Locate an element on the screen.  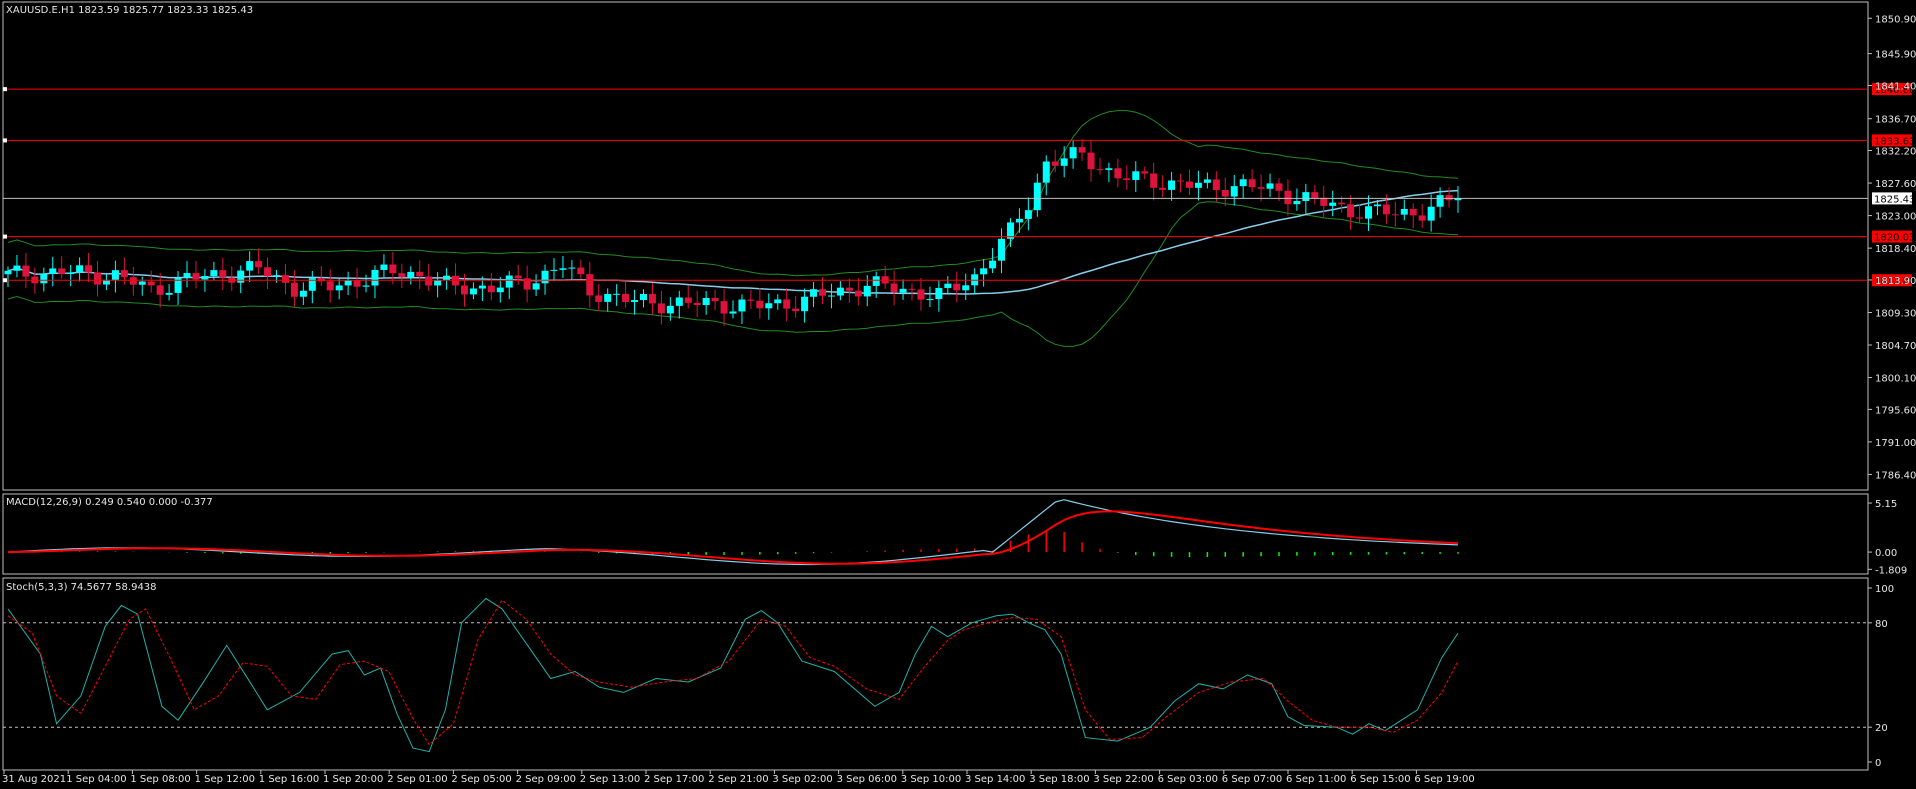
x-tick-label: 1 Sep 16:00 is located at coordinates (289, 779).